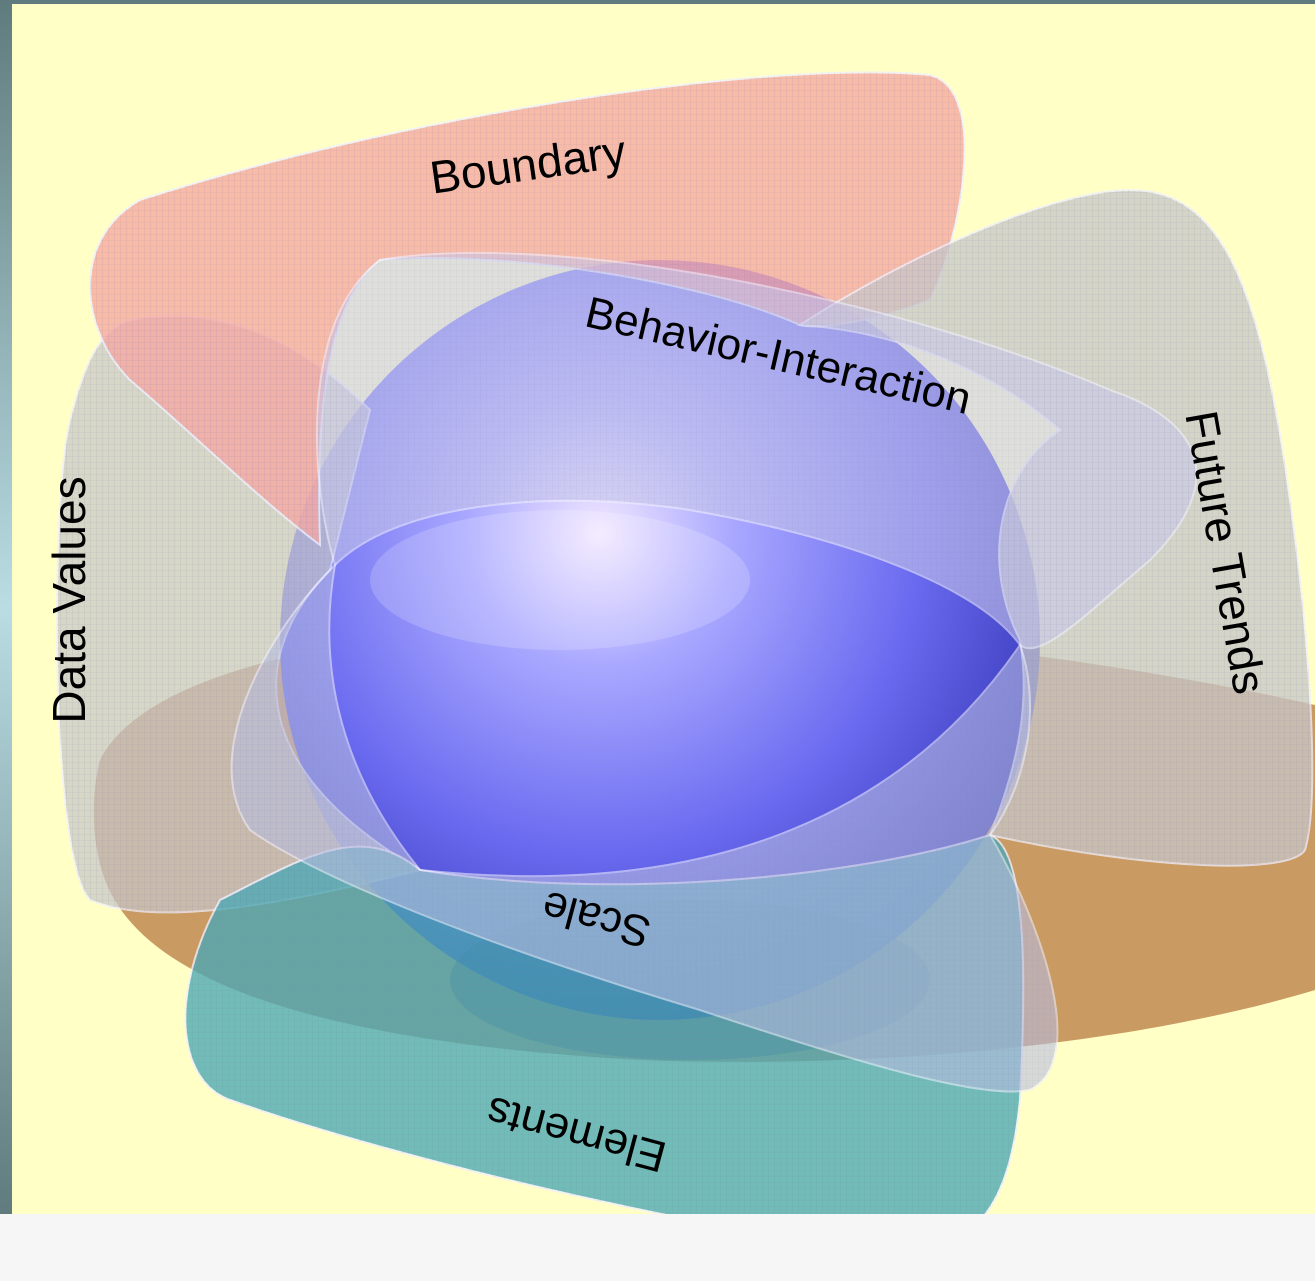 The image size is (1315, 1281). Describe the element at coordinates (657, 1247) in the screenshot. I see `bottom-strip` at that location.